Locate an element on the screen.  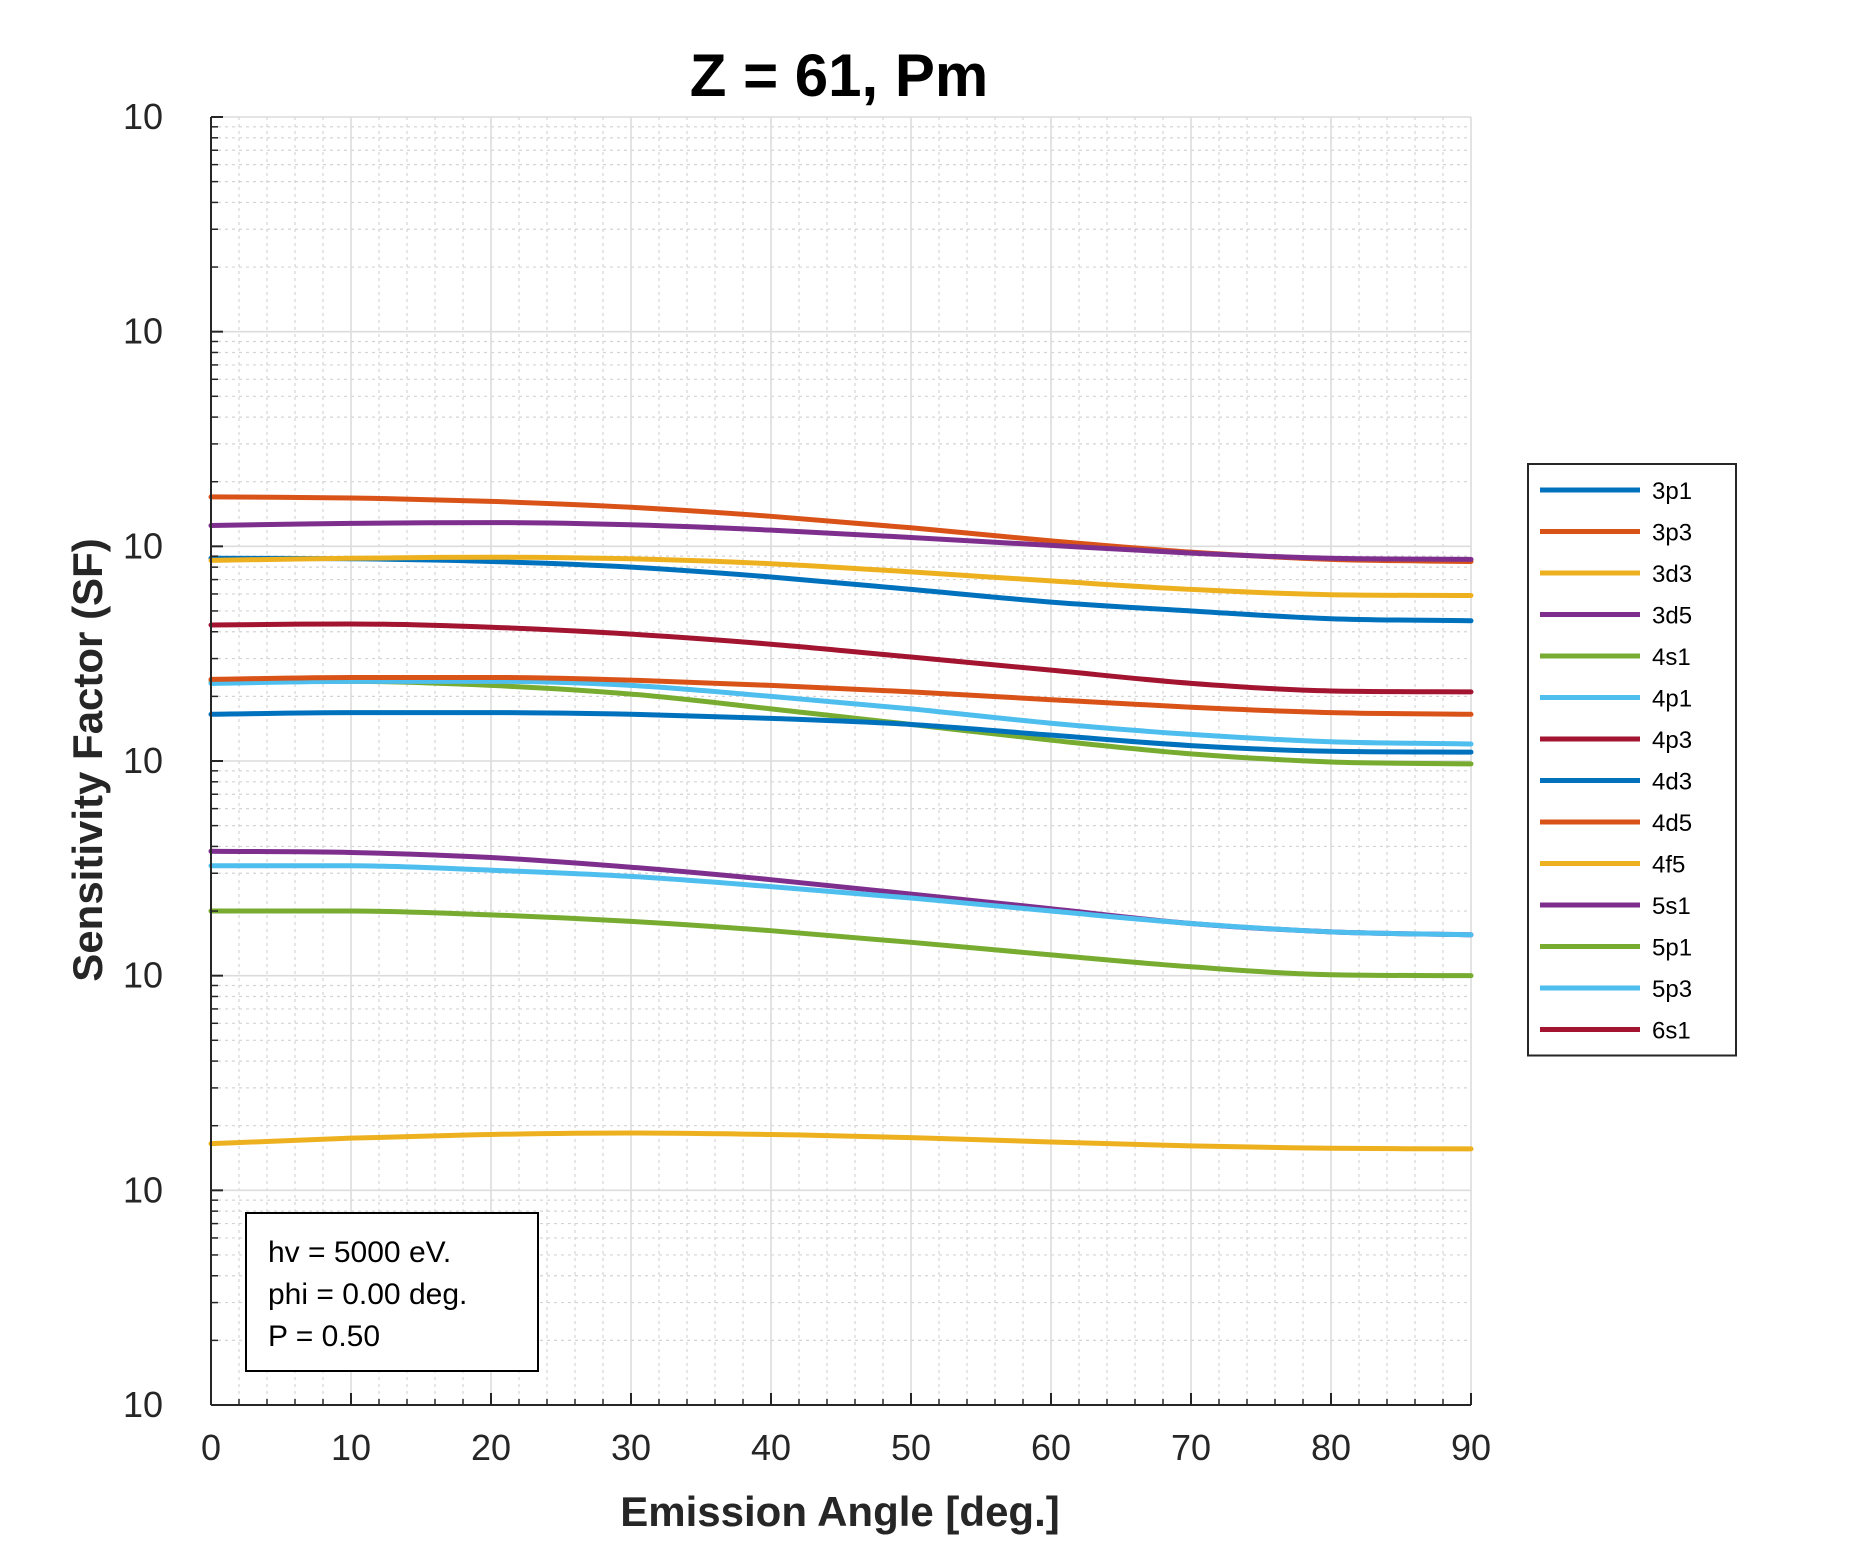
y-axis-label: Sensitivity Factor (SF) is located at coordinates (87, 759).